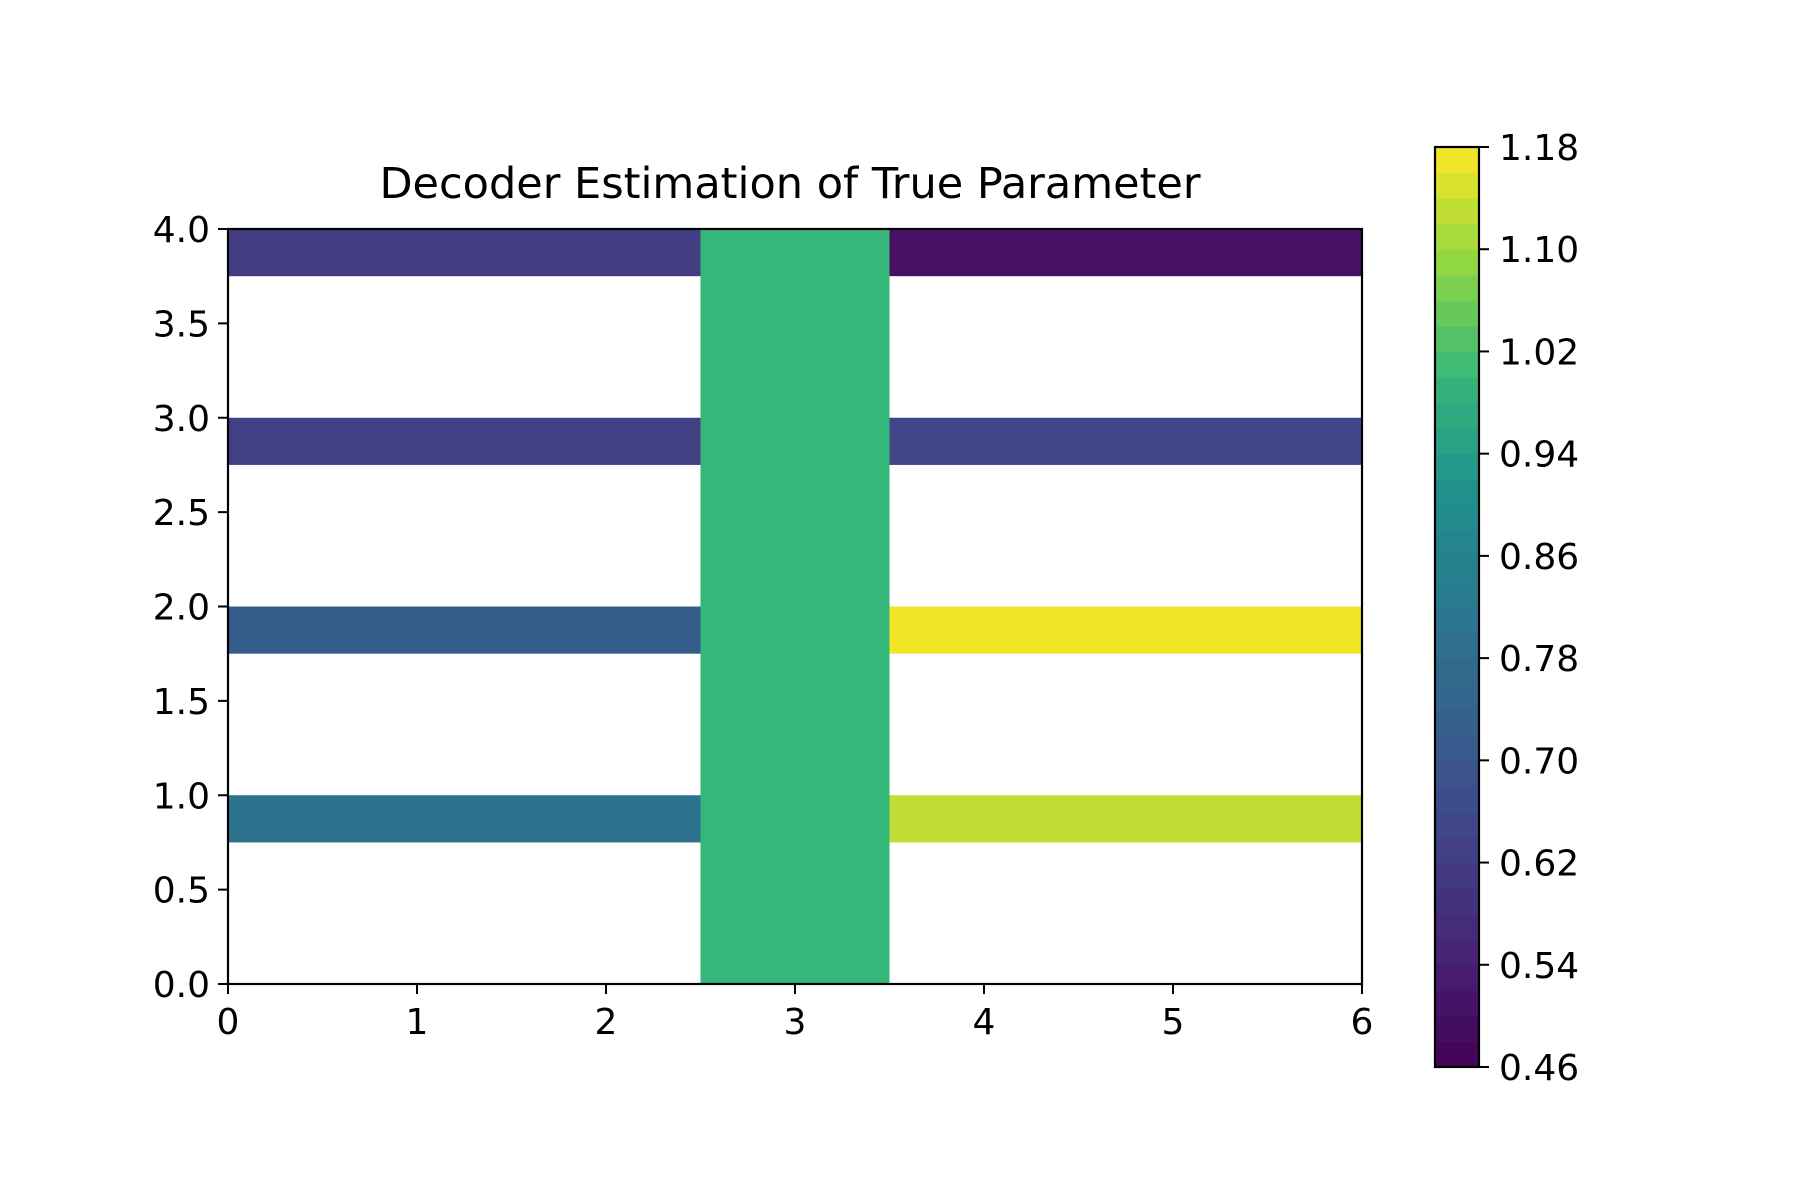 This screenshot has width=1800, height=1200. Describe the element at coordinates (417, 1022) in the screenshot. I see `x-tick-label: 1` at that location.